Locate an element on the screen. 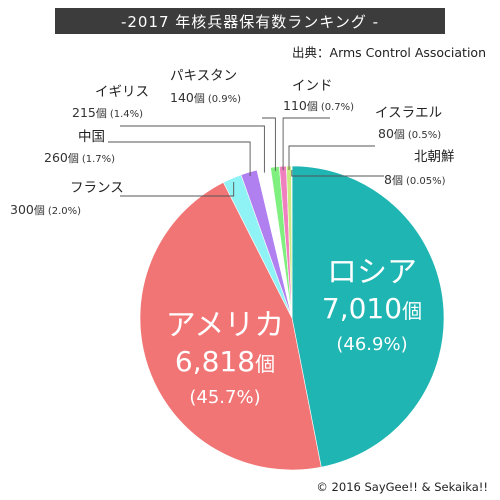 This screenshot has height=500, width=500. slice-value-0: 7,010個 is located at coordinates (372, 308).